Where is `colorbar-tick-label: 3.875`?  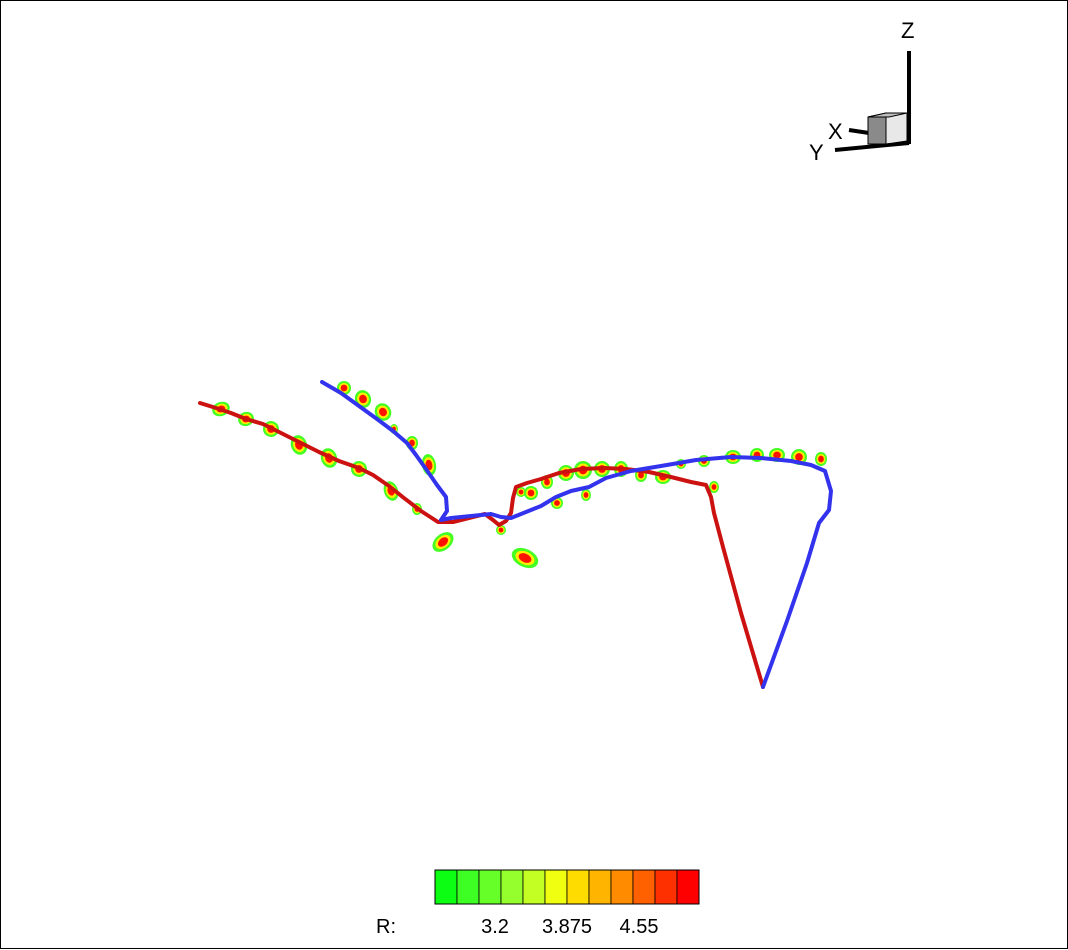 colorbar-tick-label: 3.875 is located at coordinates (567, 927).